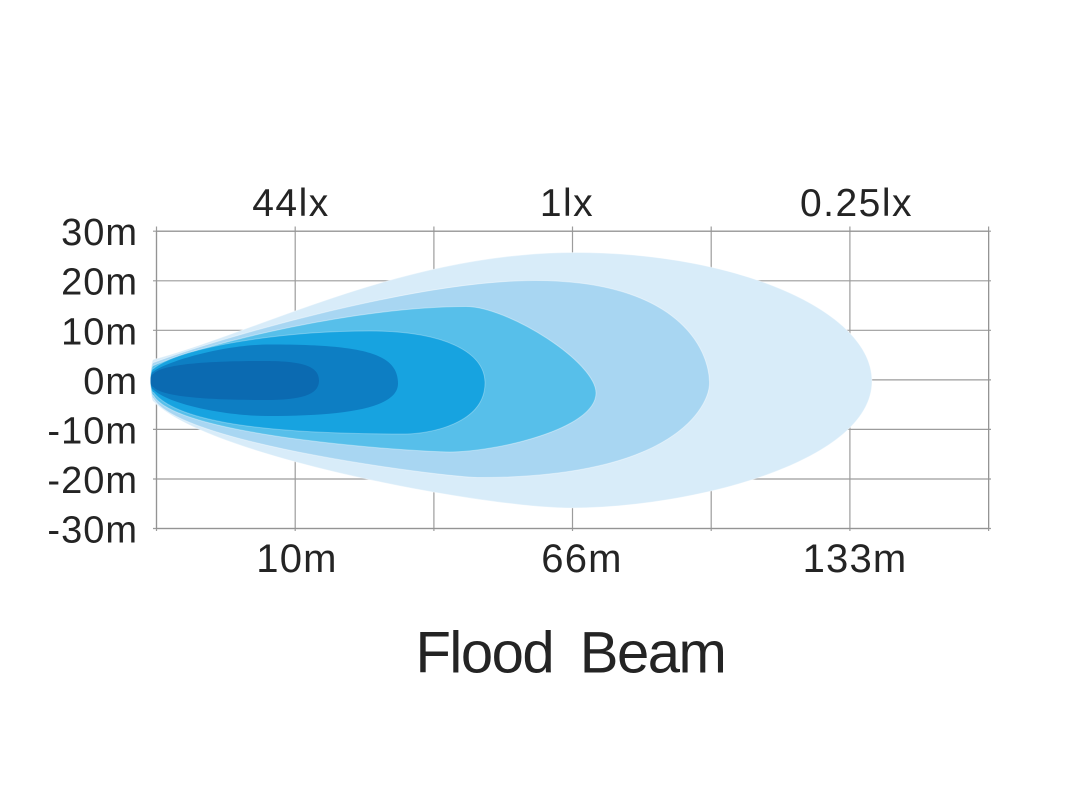 The width and height of the screenshot is (1066, 800). What do you see at coordinates (856, 203) in the screenshot?
I see `svg-text: 0.25lx` at bounding box center [856, 203].